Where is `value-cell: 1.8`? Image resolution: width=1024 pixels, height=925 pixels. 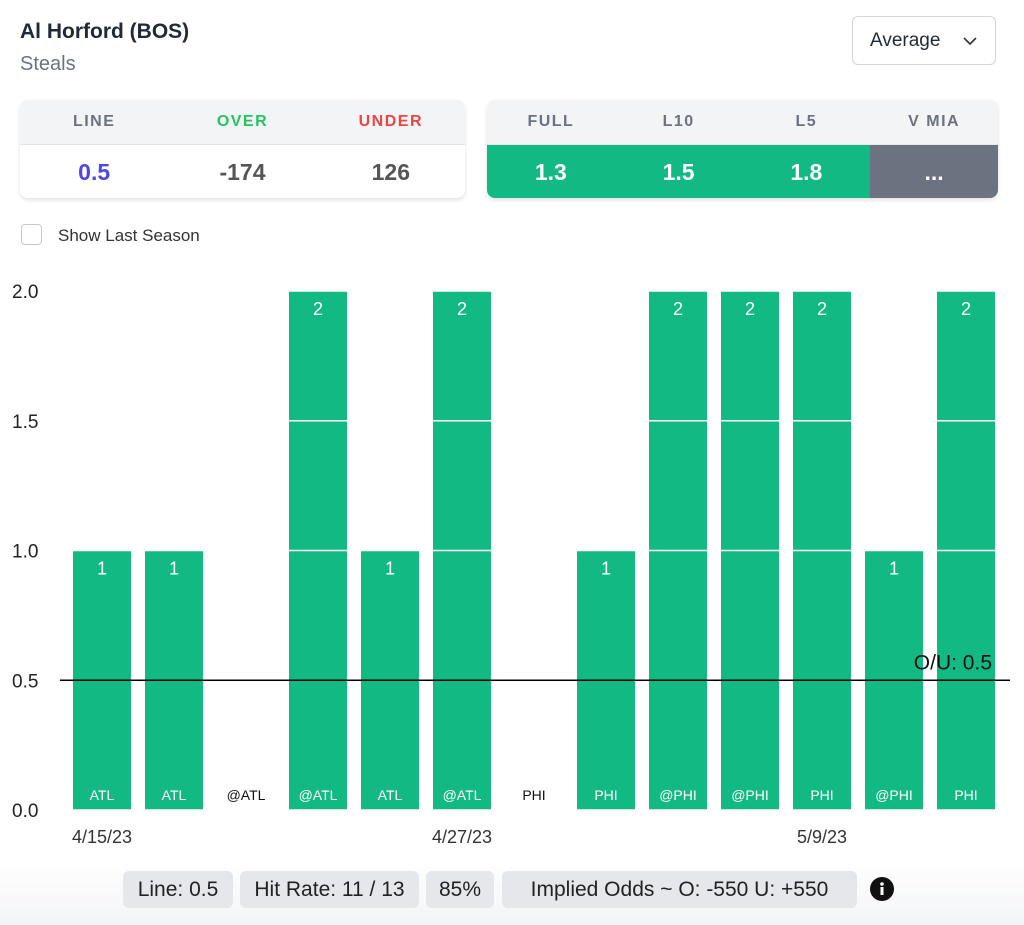
value-cell: 1.8 is located at coordinates (806, 171).